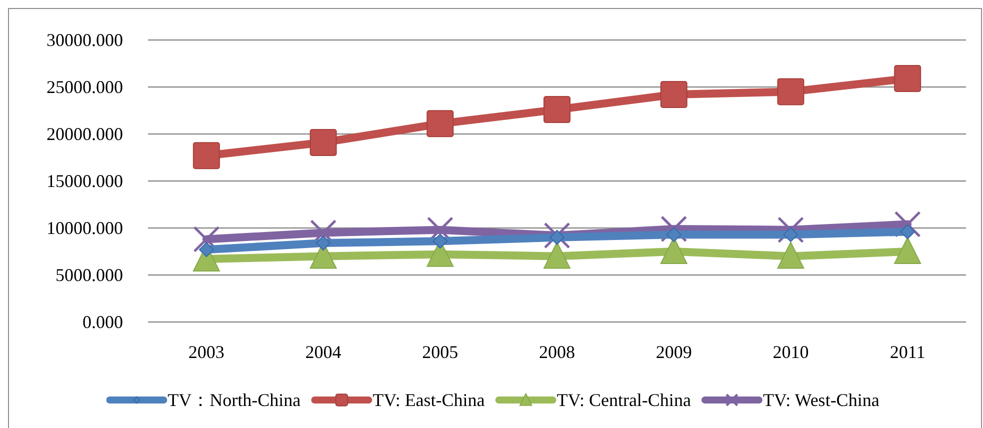  I want to click on y-tick-label: 20000.000, so click(84, 134).